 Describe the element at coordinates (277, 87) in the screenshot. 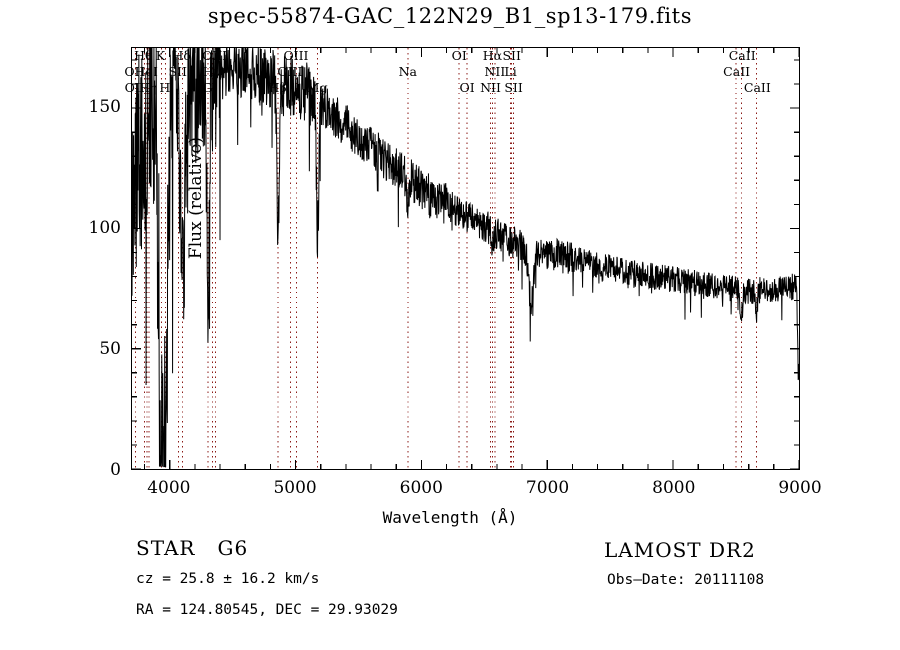

I see `spectral-line-label: Hβ` at that location.